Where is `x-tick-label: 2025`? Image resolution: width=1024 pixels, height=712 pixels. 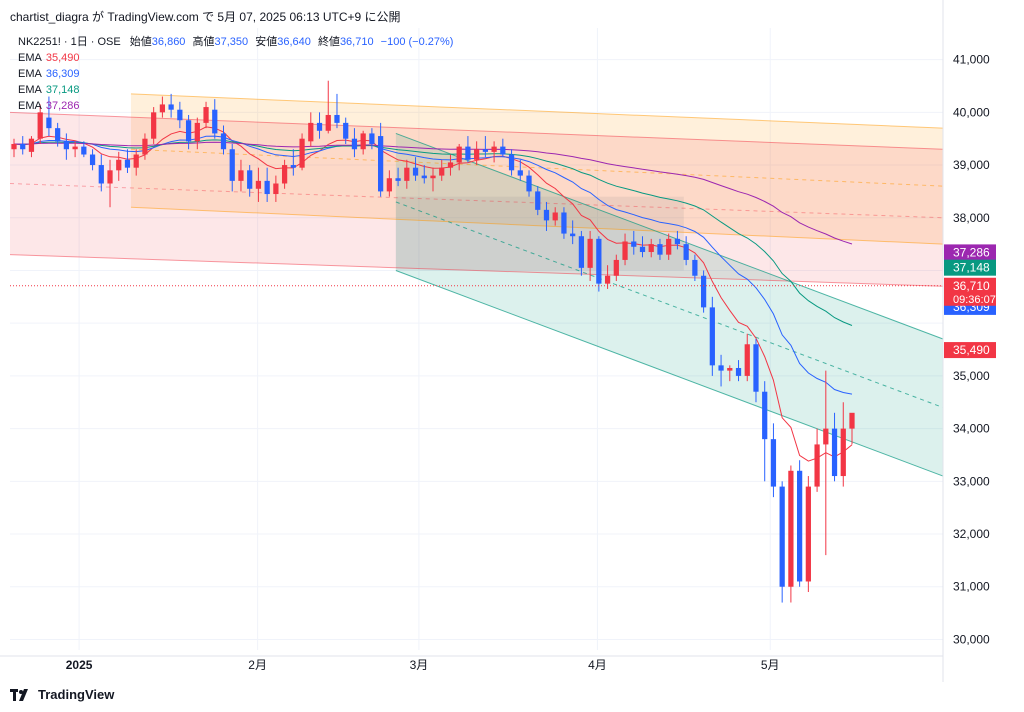 x-tick-label: 2025 is located at coordinates (79, 665).